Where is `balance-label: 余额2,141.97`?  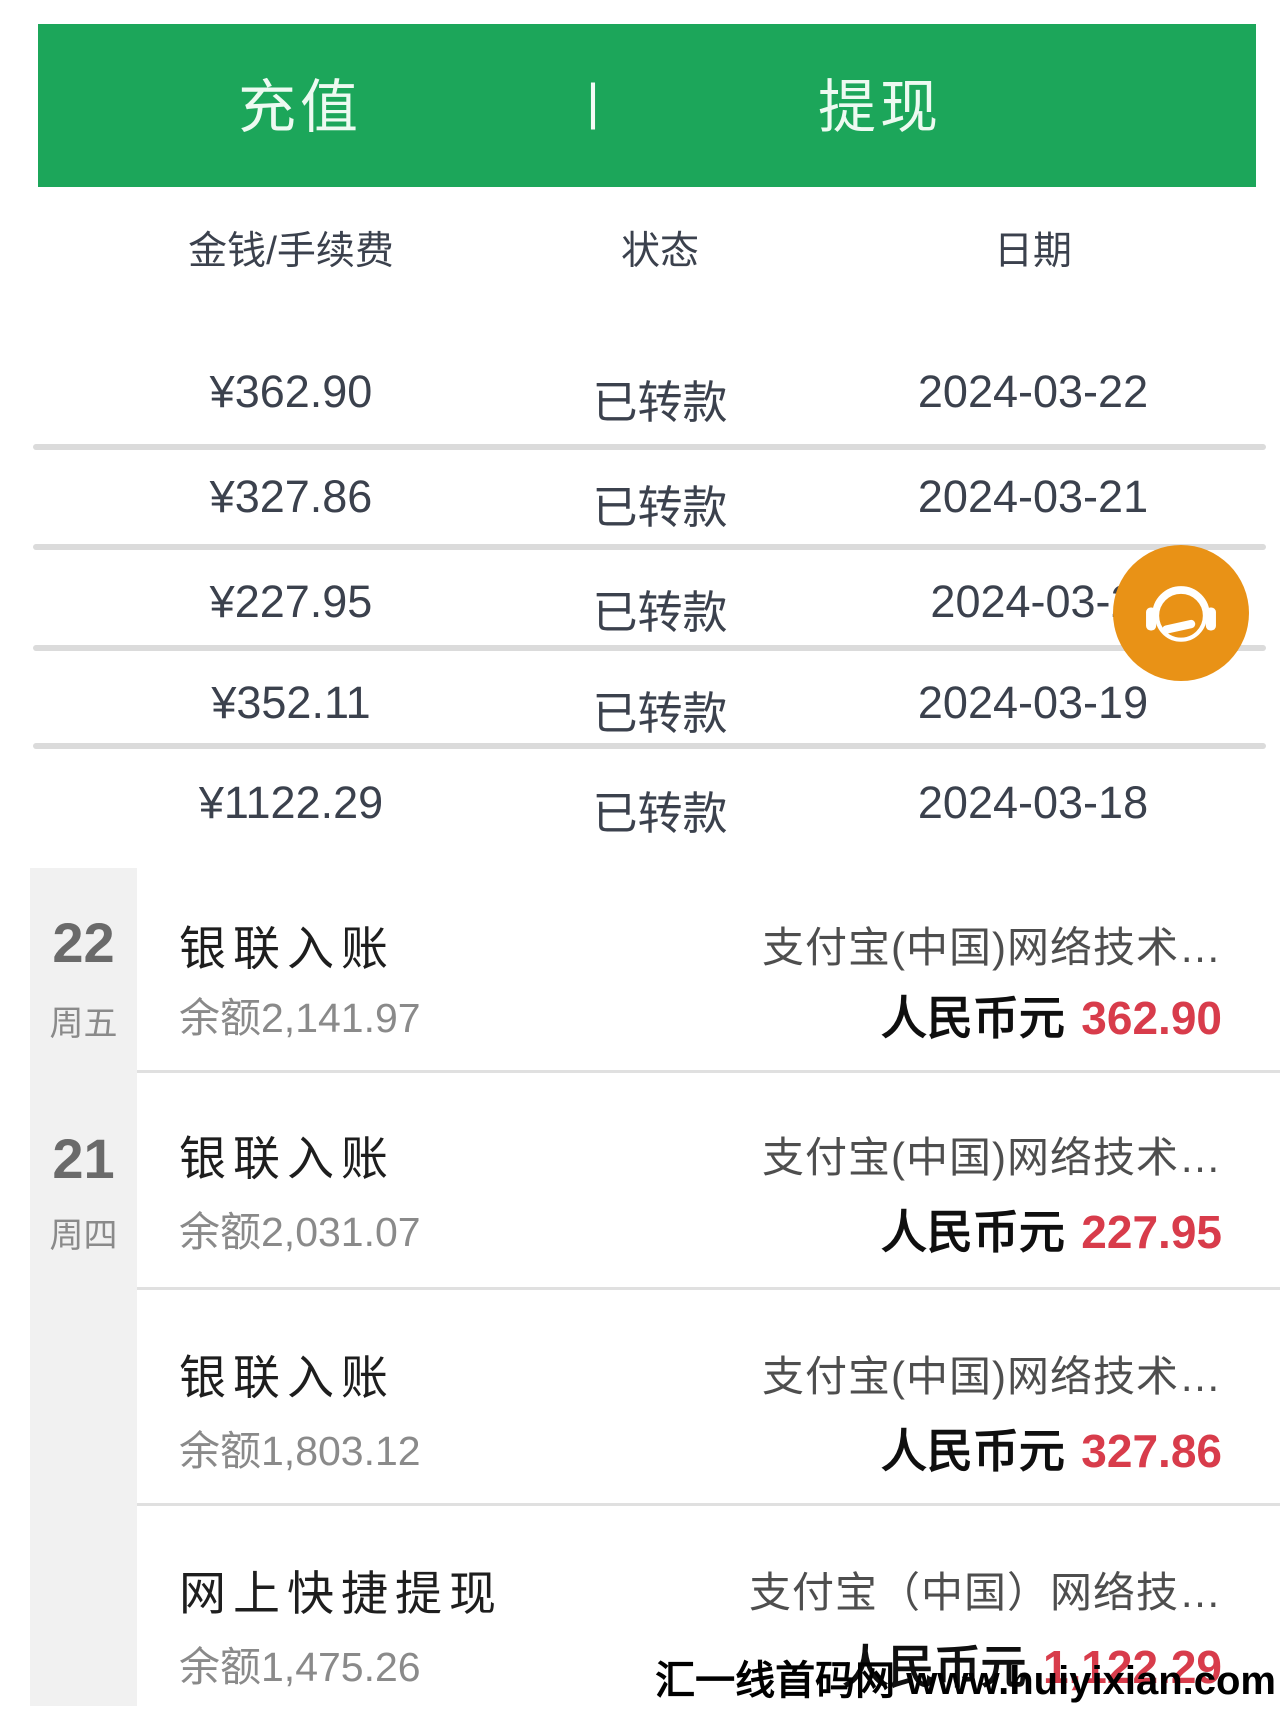 balance-label: 余额2,141.97 is located at coordinates (300, 1018).